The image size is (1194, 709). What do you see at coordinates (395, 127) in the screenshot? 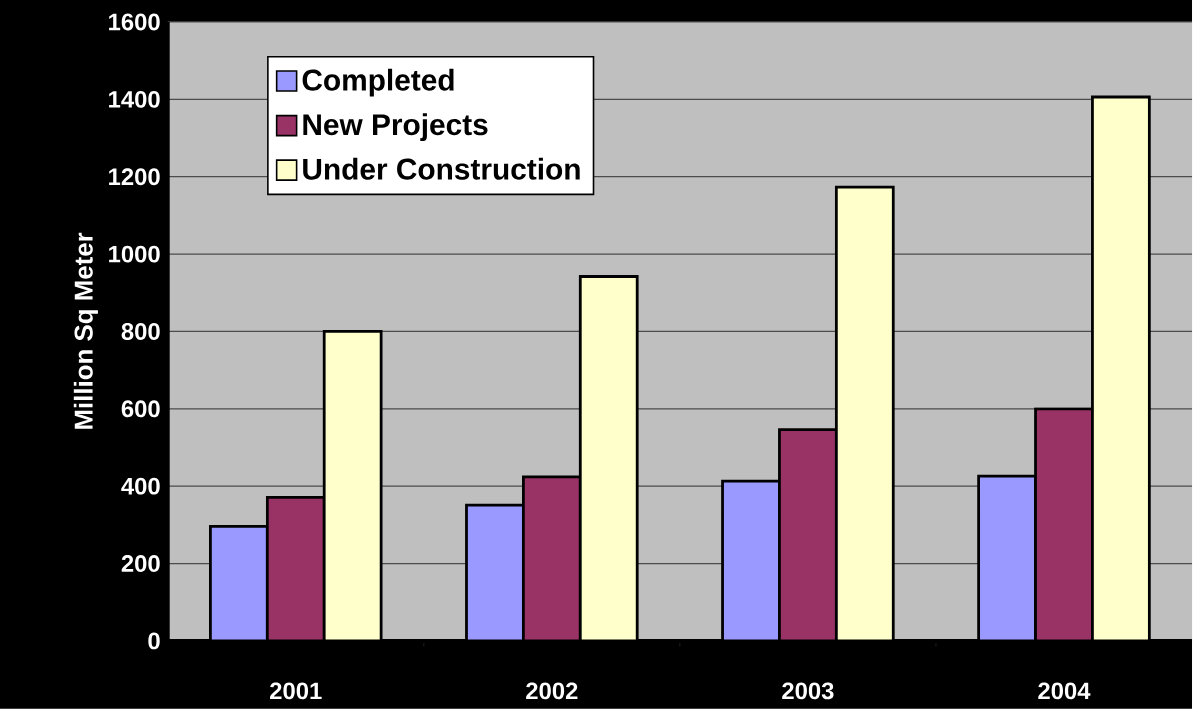
I see `legend-label: New Projects` at bounding box center [395, 127].